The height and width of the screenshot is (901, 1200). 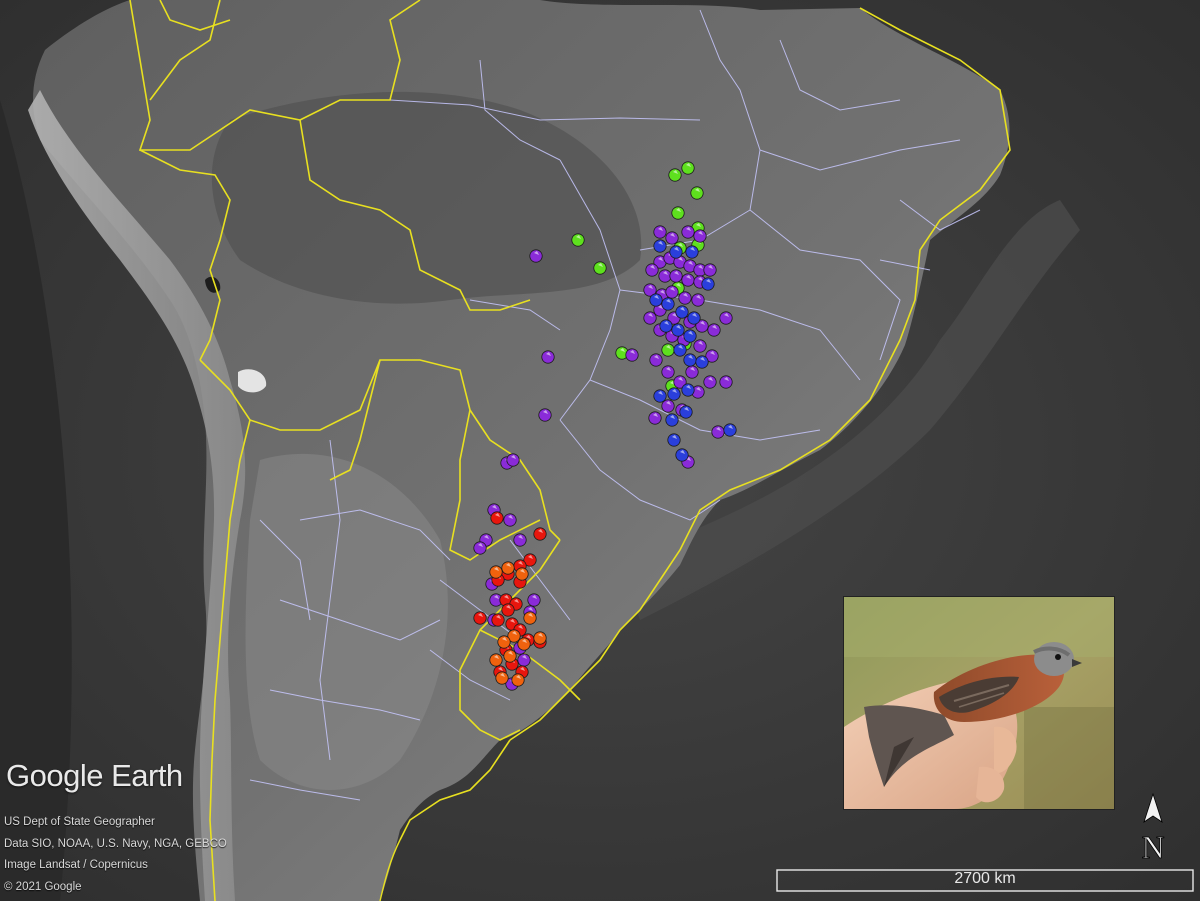 What do you see at coordinates (675, 175) in the screenshot?
I see `green-sample-point` at bounding box center [675, 175].